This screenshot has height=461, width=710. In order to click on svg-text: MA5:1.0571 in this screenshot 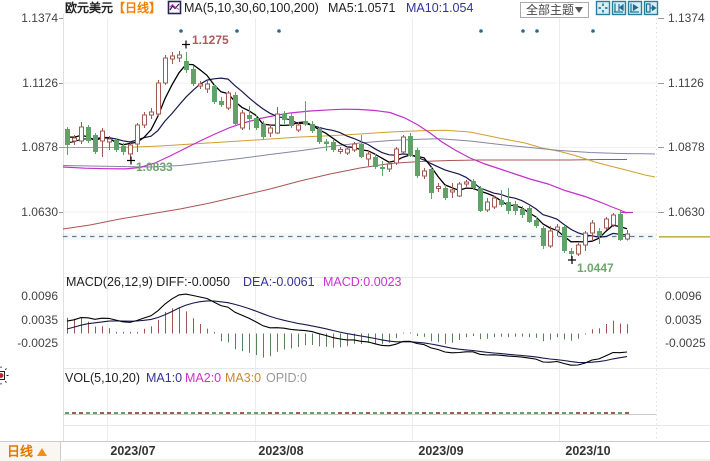, I will do `click(361, 8)`.